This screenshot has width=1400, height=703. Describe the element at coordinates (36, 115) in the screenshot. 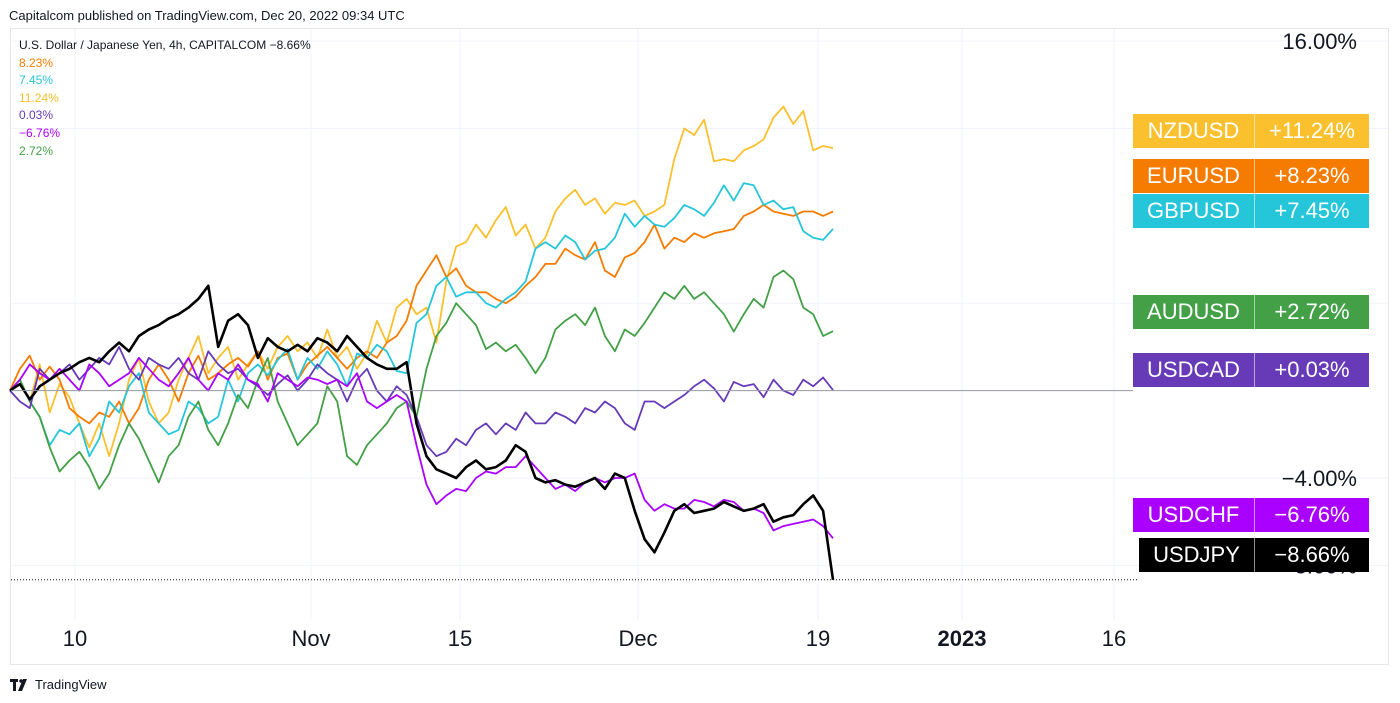

I see `legend-value: 0.03%` at that location.